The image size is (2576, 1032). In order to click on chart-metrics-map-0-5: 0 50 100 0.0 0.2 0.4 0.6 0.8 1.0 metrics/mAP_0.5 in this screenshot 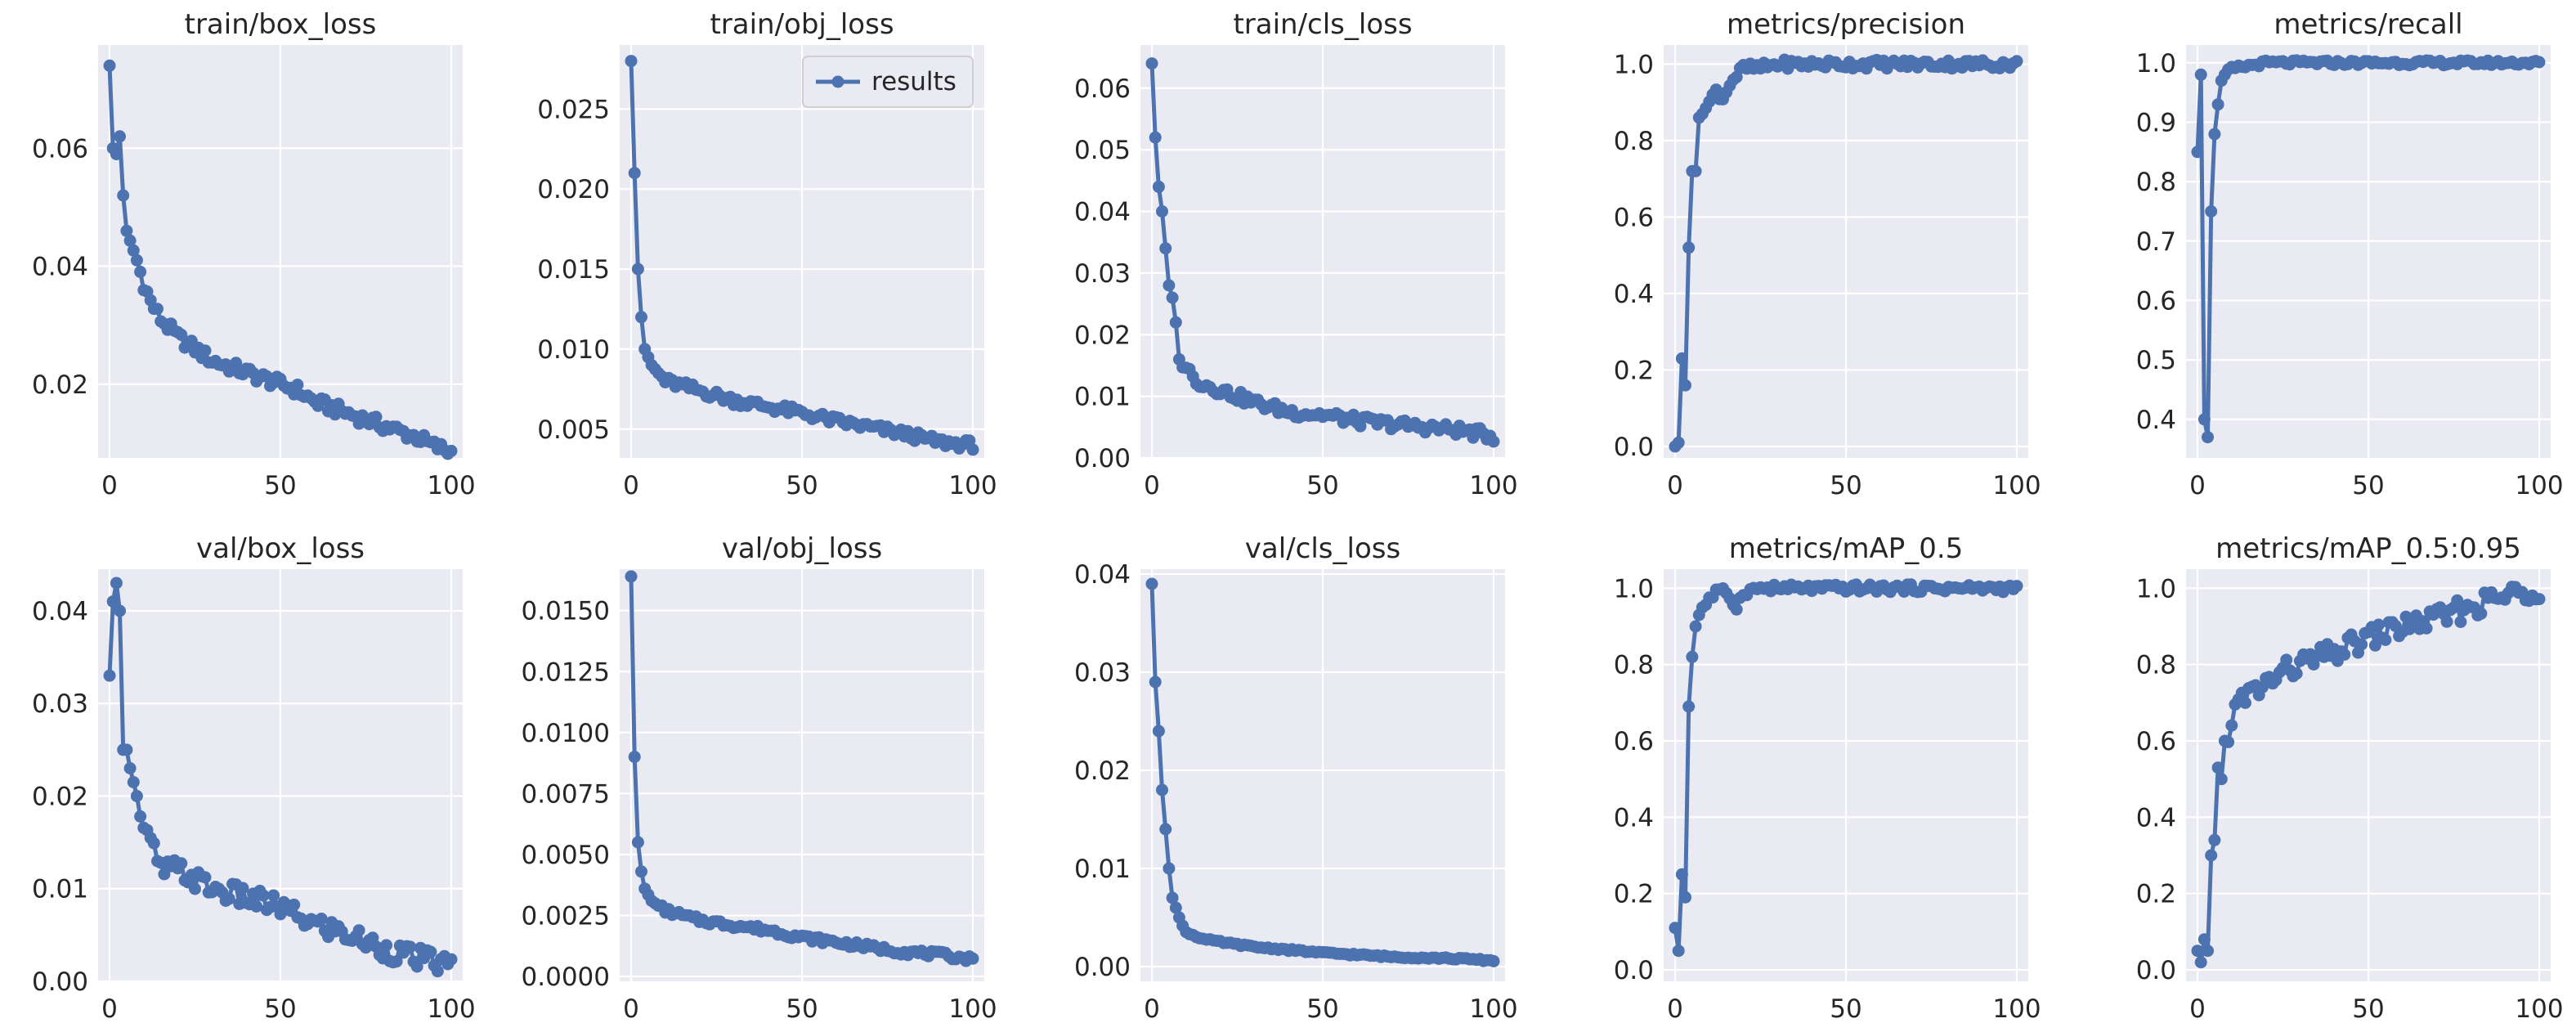, I will do `click(1828, 778)`.